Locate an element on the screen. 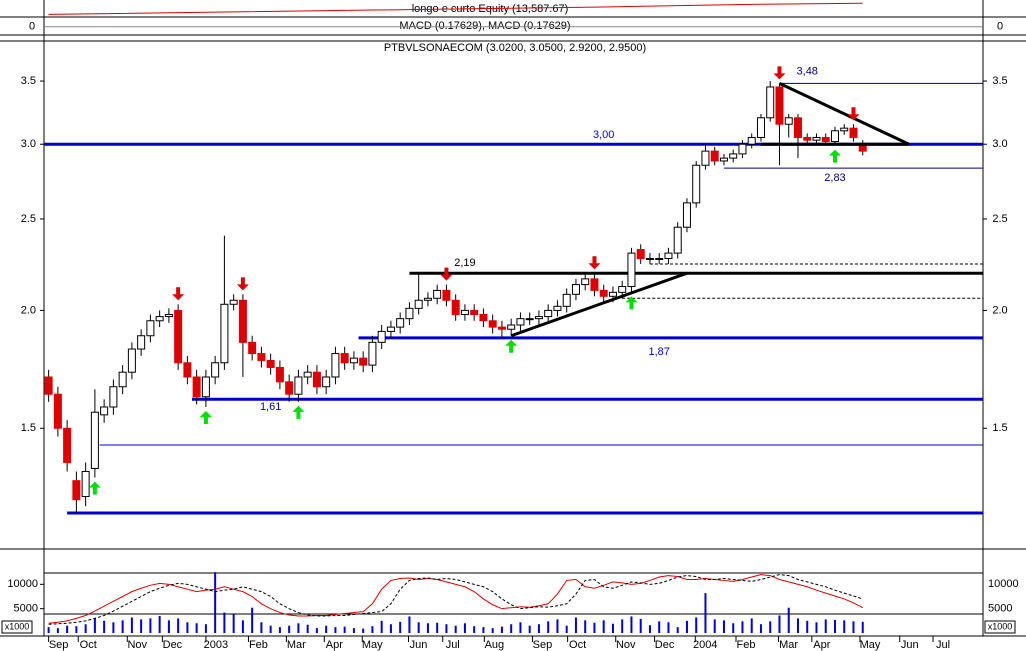 This screenshot has height=651, width=1026. level-label: 2,19 is located at coordinates (464, 263).